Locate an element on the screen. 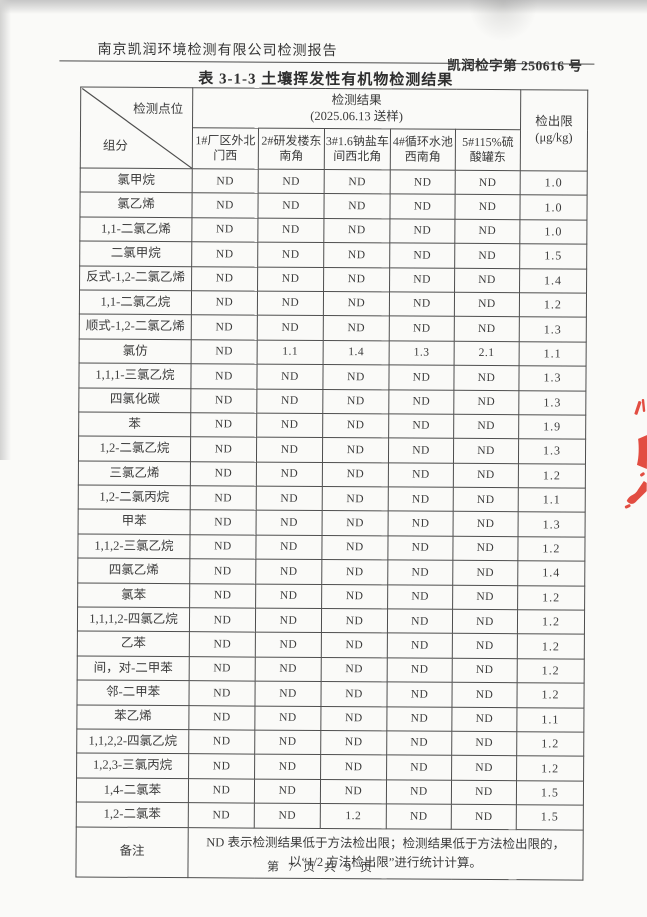 The image size is (647, 917). compound-name: 氯苯 is located at coordinates (133, 595).